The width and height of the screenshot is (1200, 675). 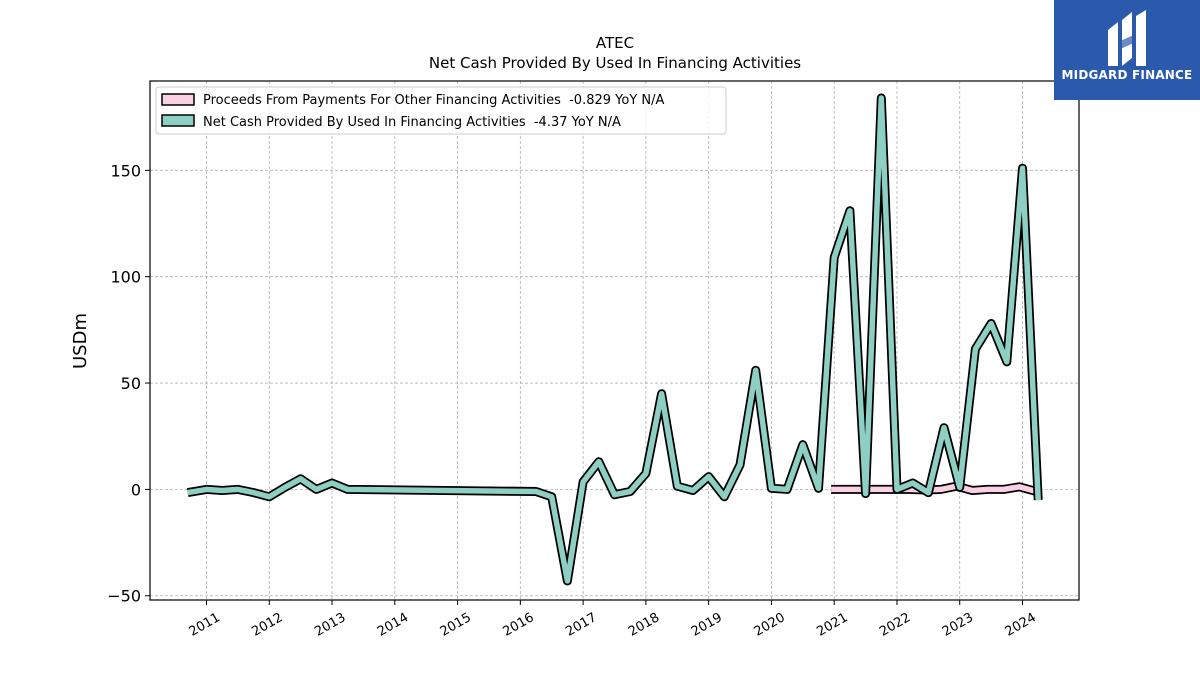 What do you see at coordinates (1021, 625) in the screenshot?
I see `x-tick-label: 2024` at bounding box center [1021, 625].